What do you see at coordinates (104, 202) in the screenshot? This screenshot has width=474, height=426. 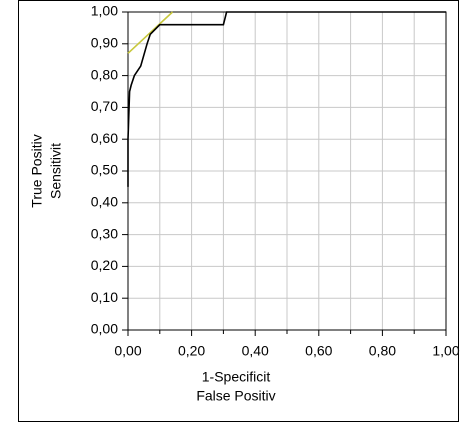 I see `y-tick-label: 0,40` at bounding box center [104, 202].